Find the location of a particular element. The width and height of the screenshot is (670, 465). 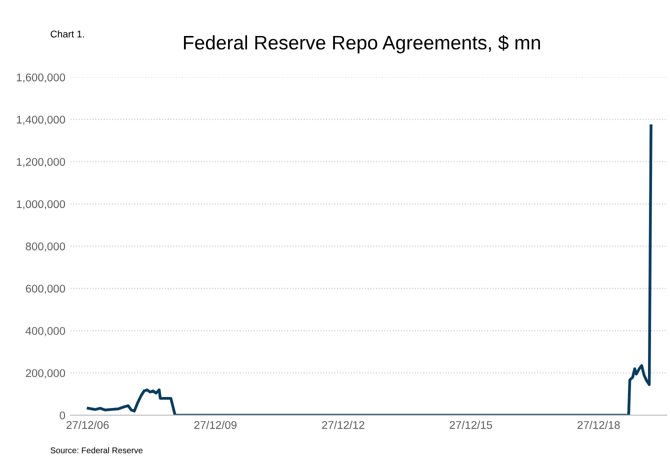

x-tick-label: 27/12/09 is located at coordinates (215, 424).